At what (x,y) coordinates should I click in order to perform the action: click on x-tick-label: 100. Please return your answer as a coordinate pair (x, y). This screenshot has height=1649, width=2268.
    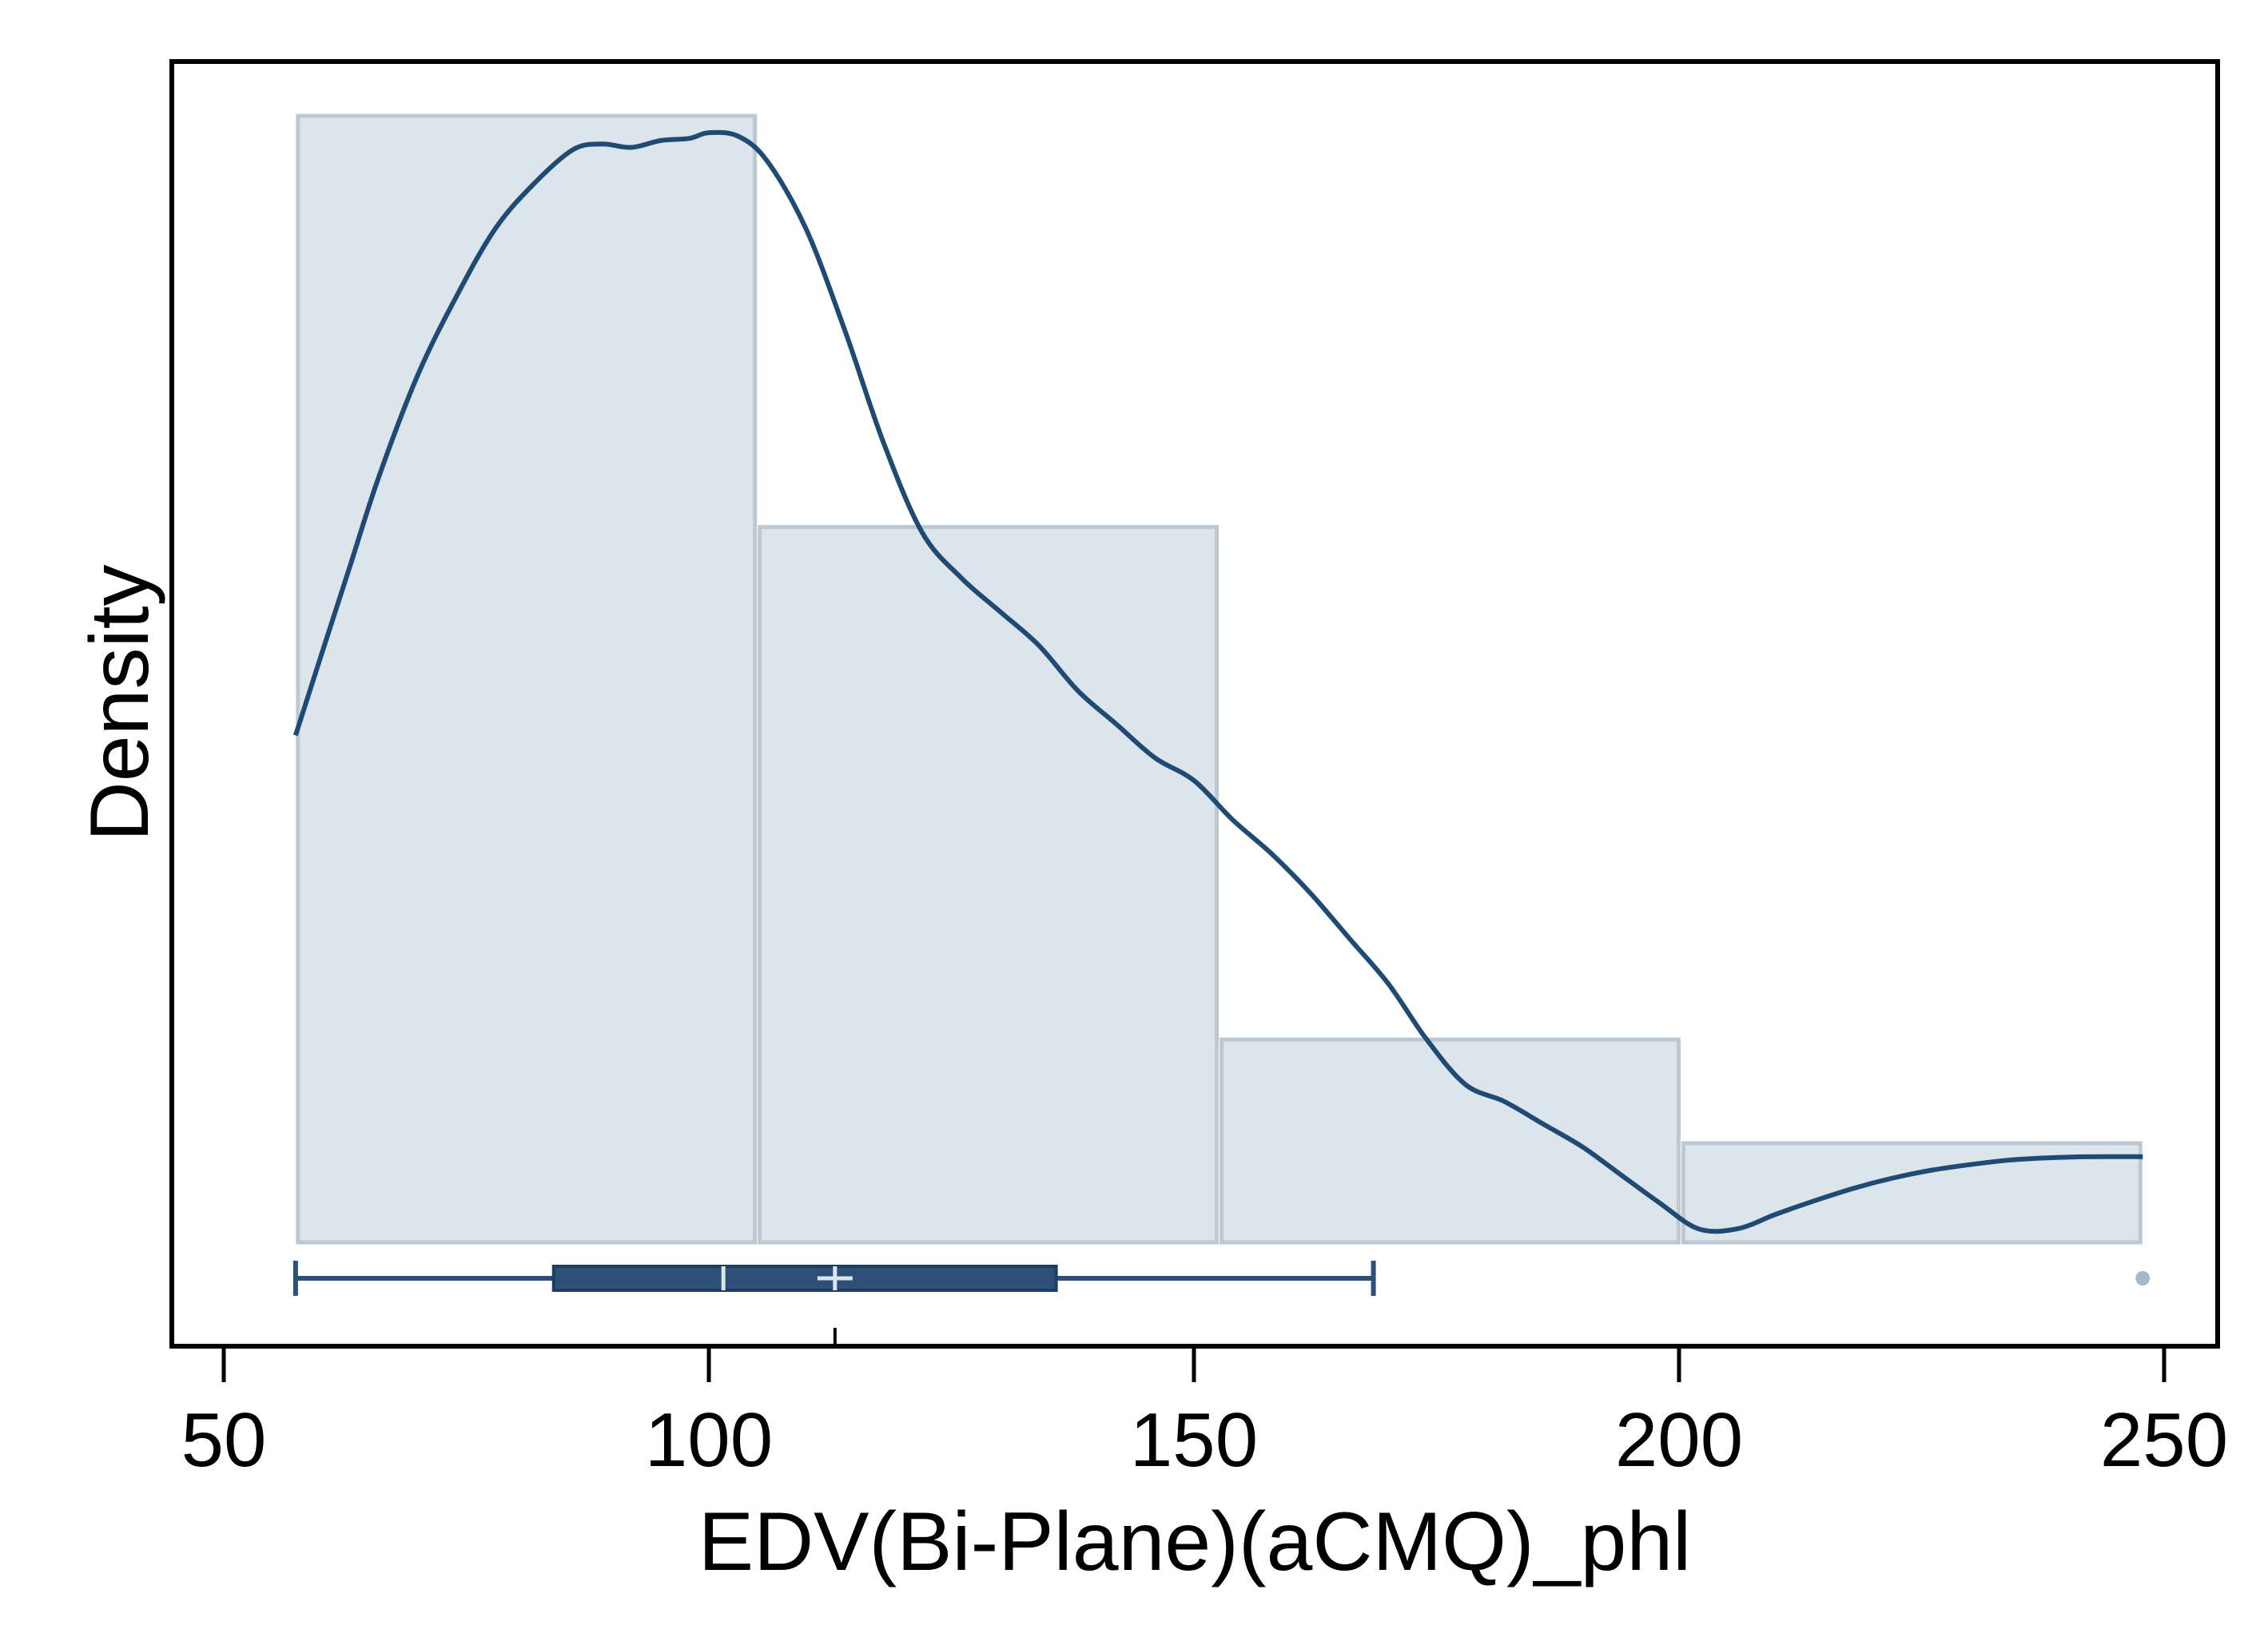
    Looking at the image, I should click on (709, 1440).